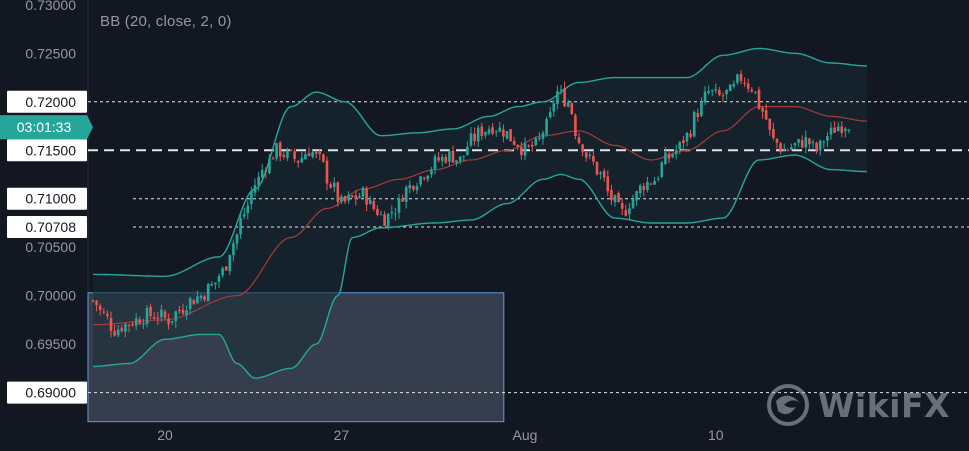 The image size is (969, 451). Describe the element at coordinates (166, 21) in the screenshot. I see `indicator-legend: BB (20, close, 2, 0)` at that location.